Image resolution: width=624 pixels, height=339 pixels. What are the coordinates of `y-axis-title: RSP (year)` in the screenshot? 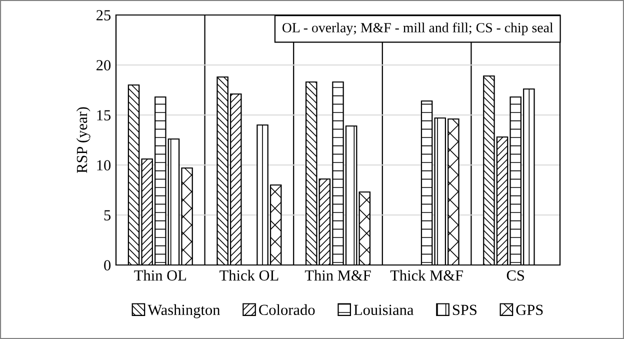 It's located at (83, 140).